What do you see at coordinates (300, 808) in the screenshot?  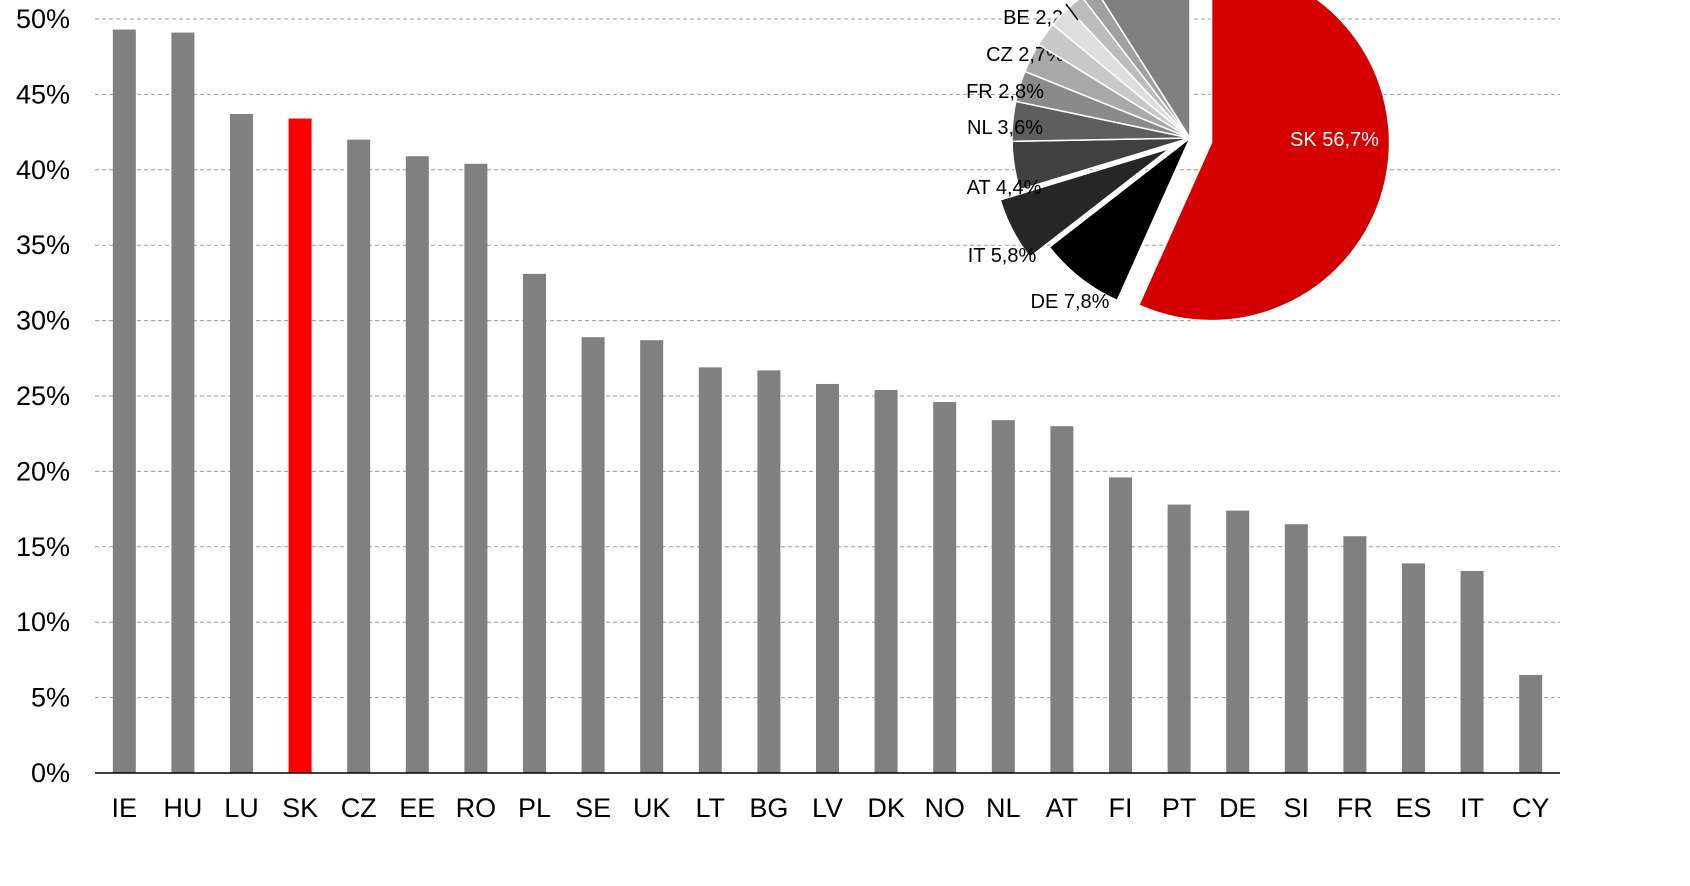 I see `x-tick-label: SK` at bounding box center [300, 808].